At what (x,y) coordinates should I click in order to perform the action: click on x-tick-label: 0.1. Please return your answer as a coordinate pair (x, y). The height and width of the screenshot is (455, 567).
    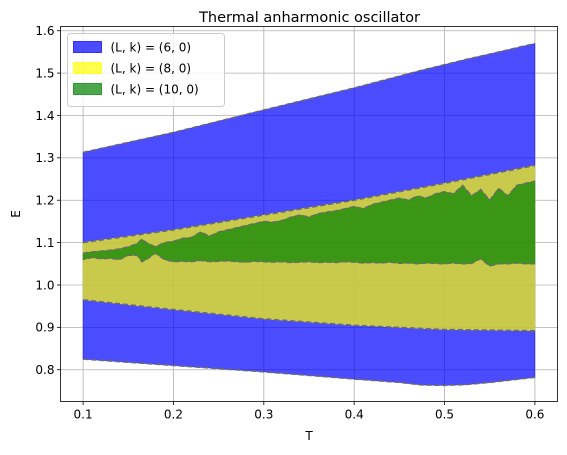
    Looking at the image, I should click on (83, 415).